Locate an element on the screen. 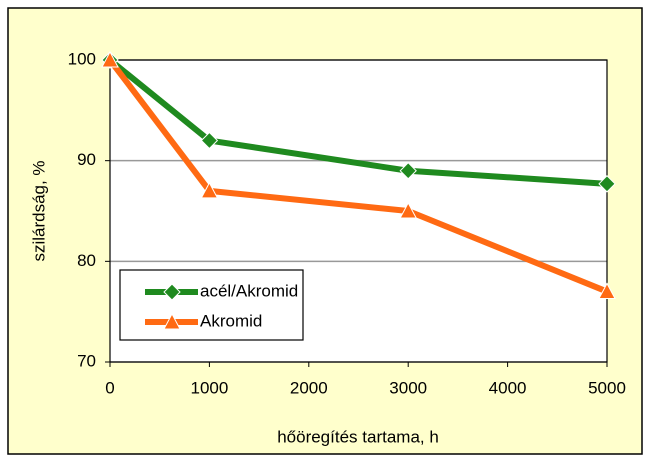  y-tick-label: 80 is located at coordinates (86, 260).